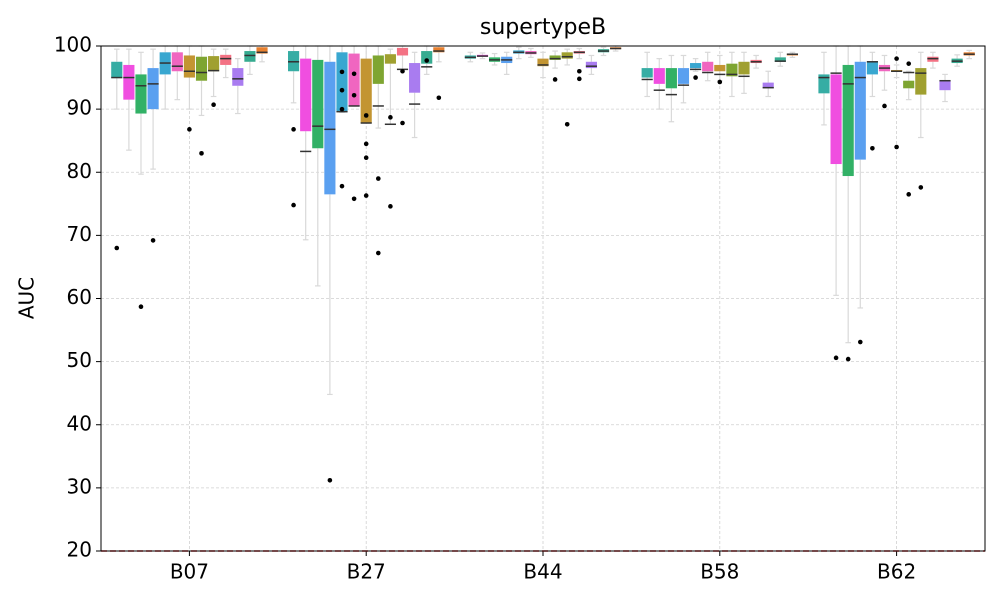 The width and height of the screenshot is (1000, 600). What do you see at coordinates (542, 572) in the screenshot?
I see `x-tick-label: B44` at bounding box center [542, 572].